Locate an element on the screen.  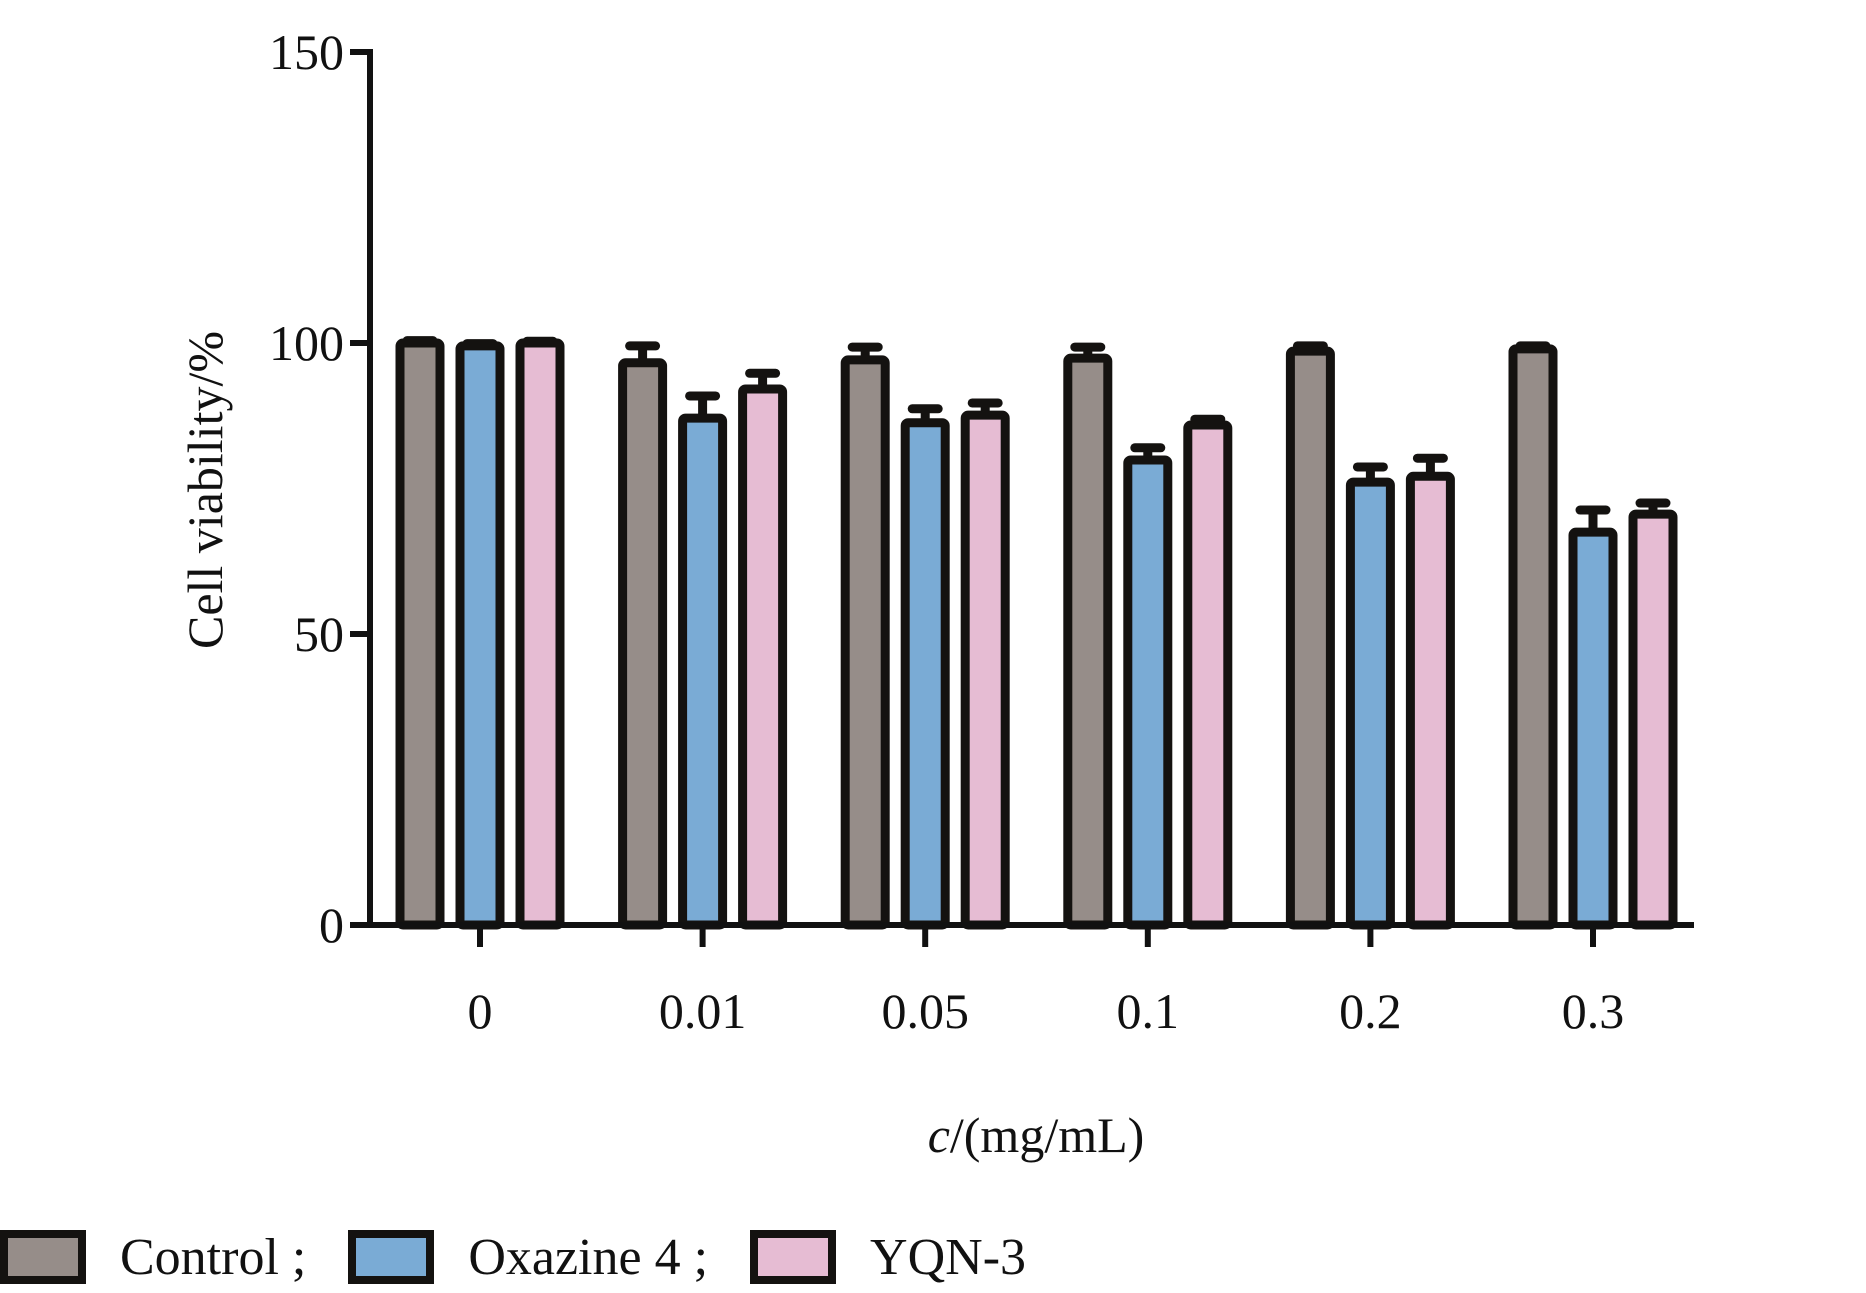
legend-item: YQN-3 is located at coordinates (888, 1257).